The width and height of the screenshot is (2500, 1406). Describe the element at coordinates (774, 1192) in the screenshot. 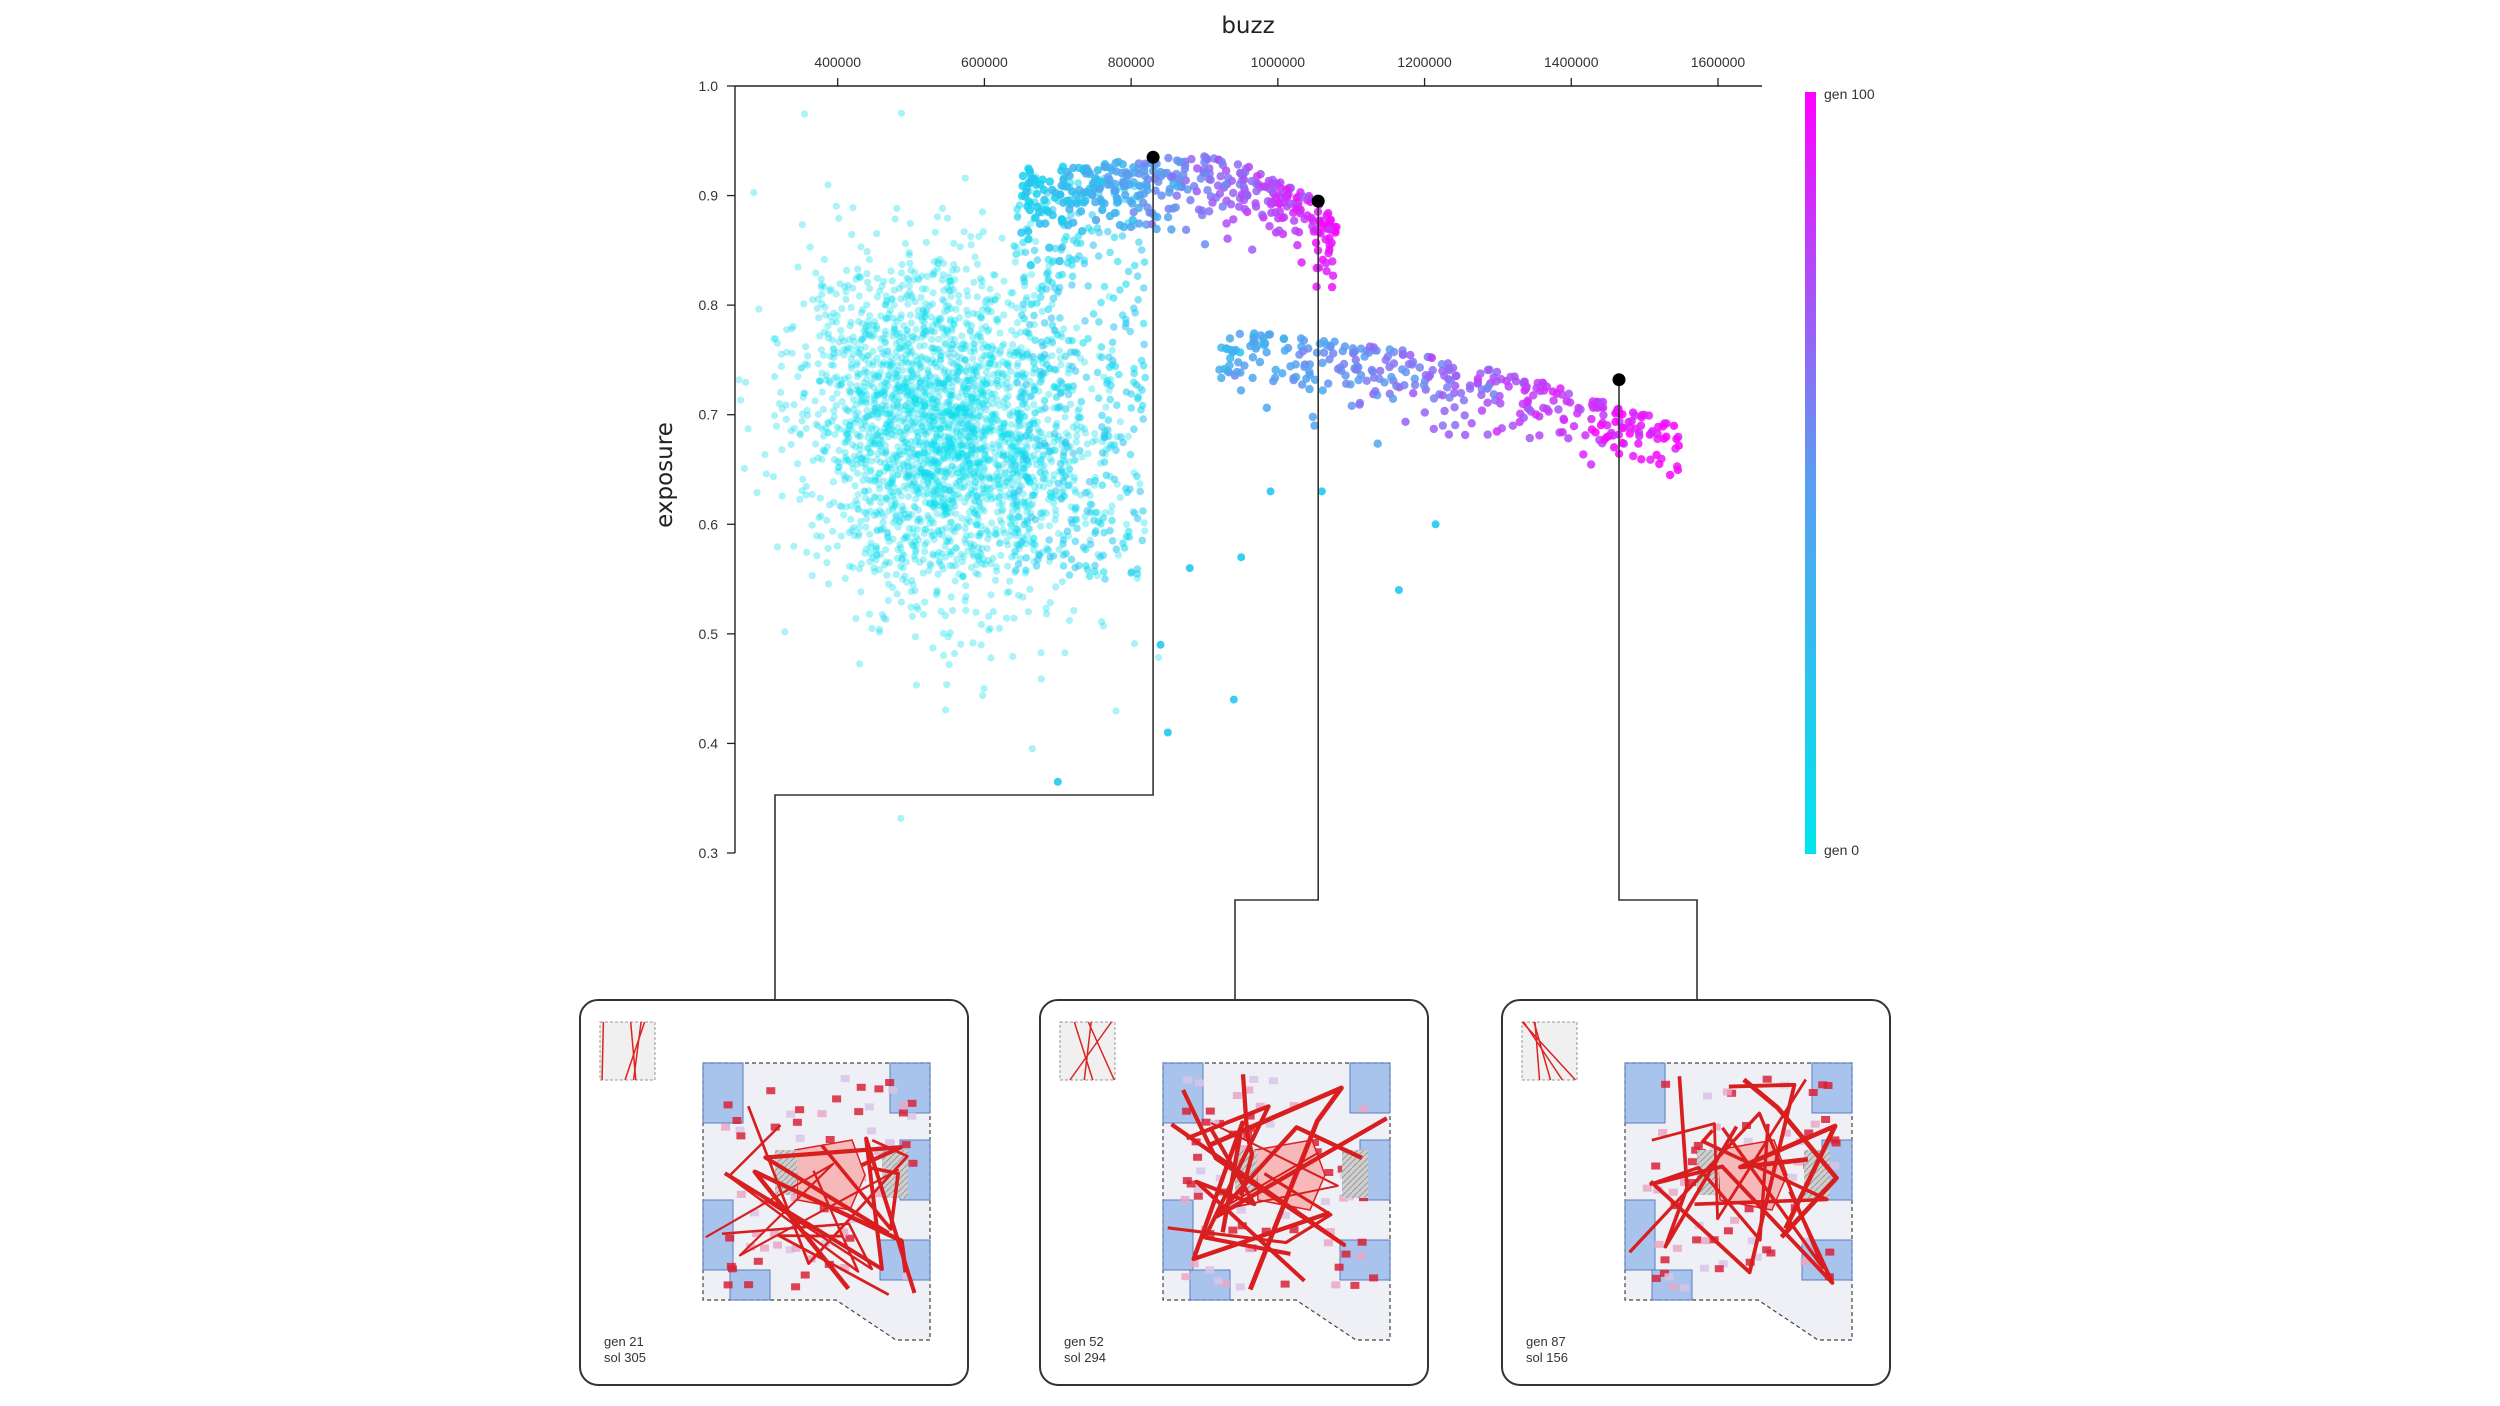

I see `solution-panel: gen 21 sol 305` at that location.